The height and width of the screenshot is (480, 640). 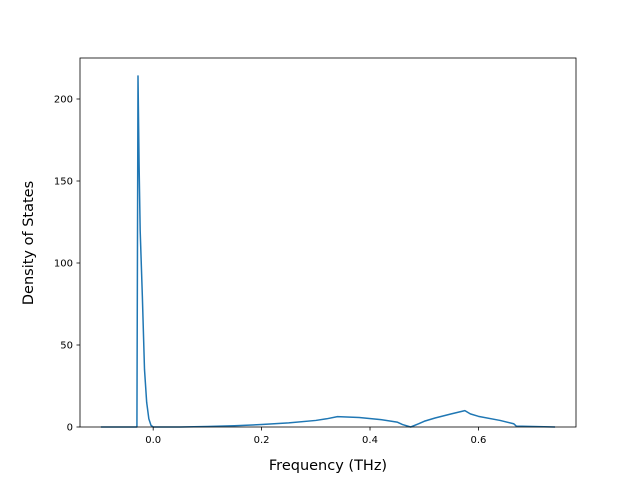 What do you see at coordinates (66, 346) in the screenshot?
I see `y-tick-label-1: 50` at bounding box center [66, 346].